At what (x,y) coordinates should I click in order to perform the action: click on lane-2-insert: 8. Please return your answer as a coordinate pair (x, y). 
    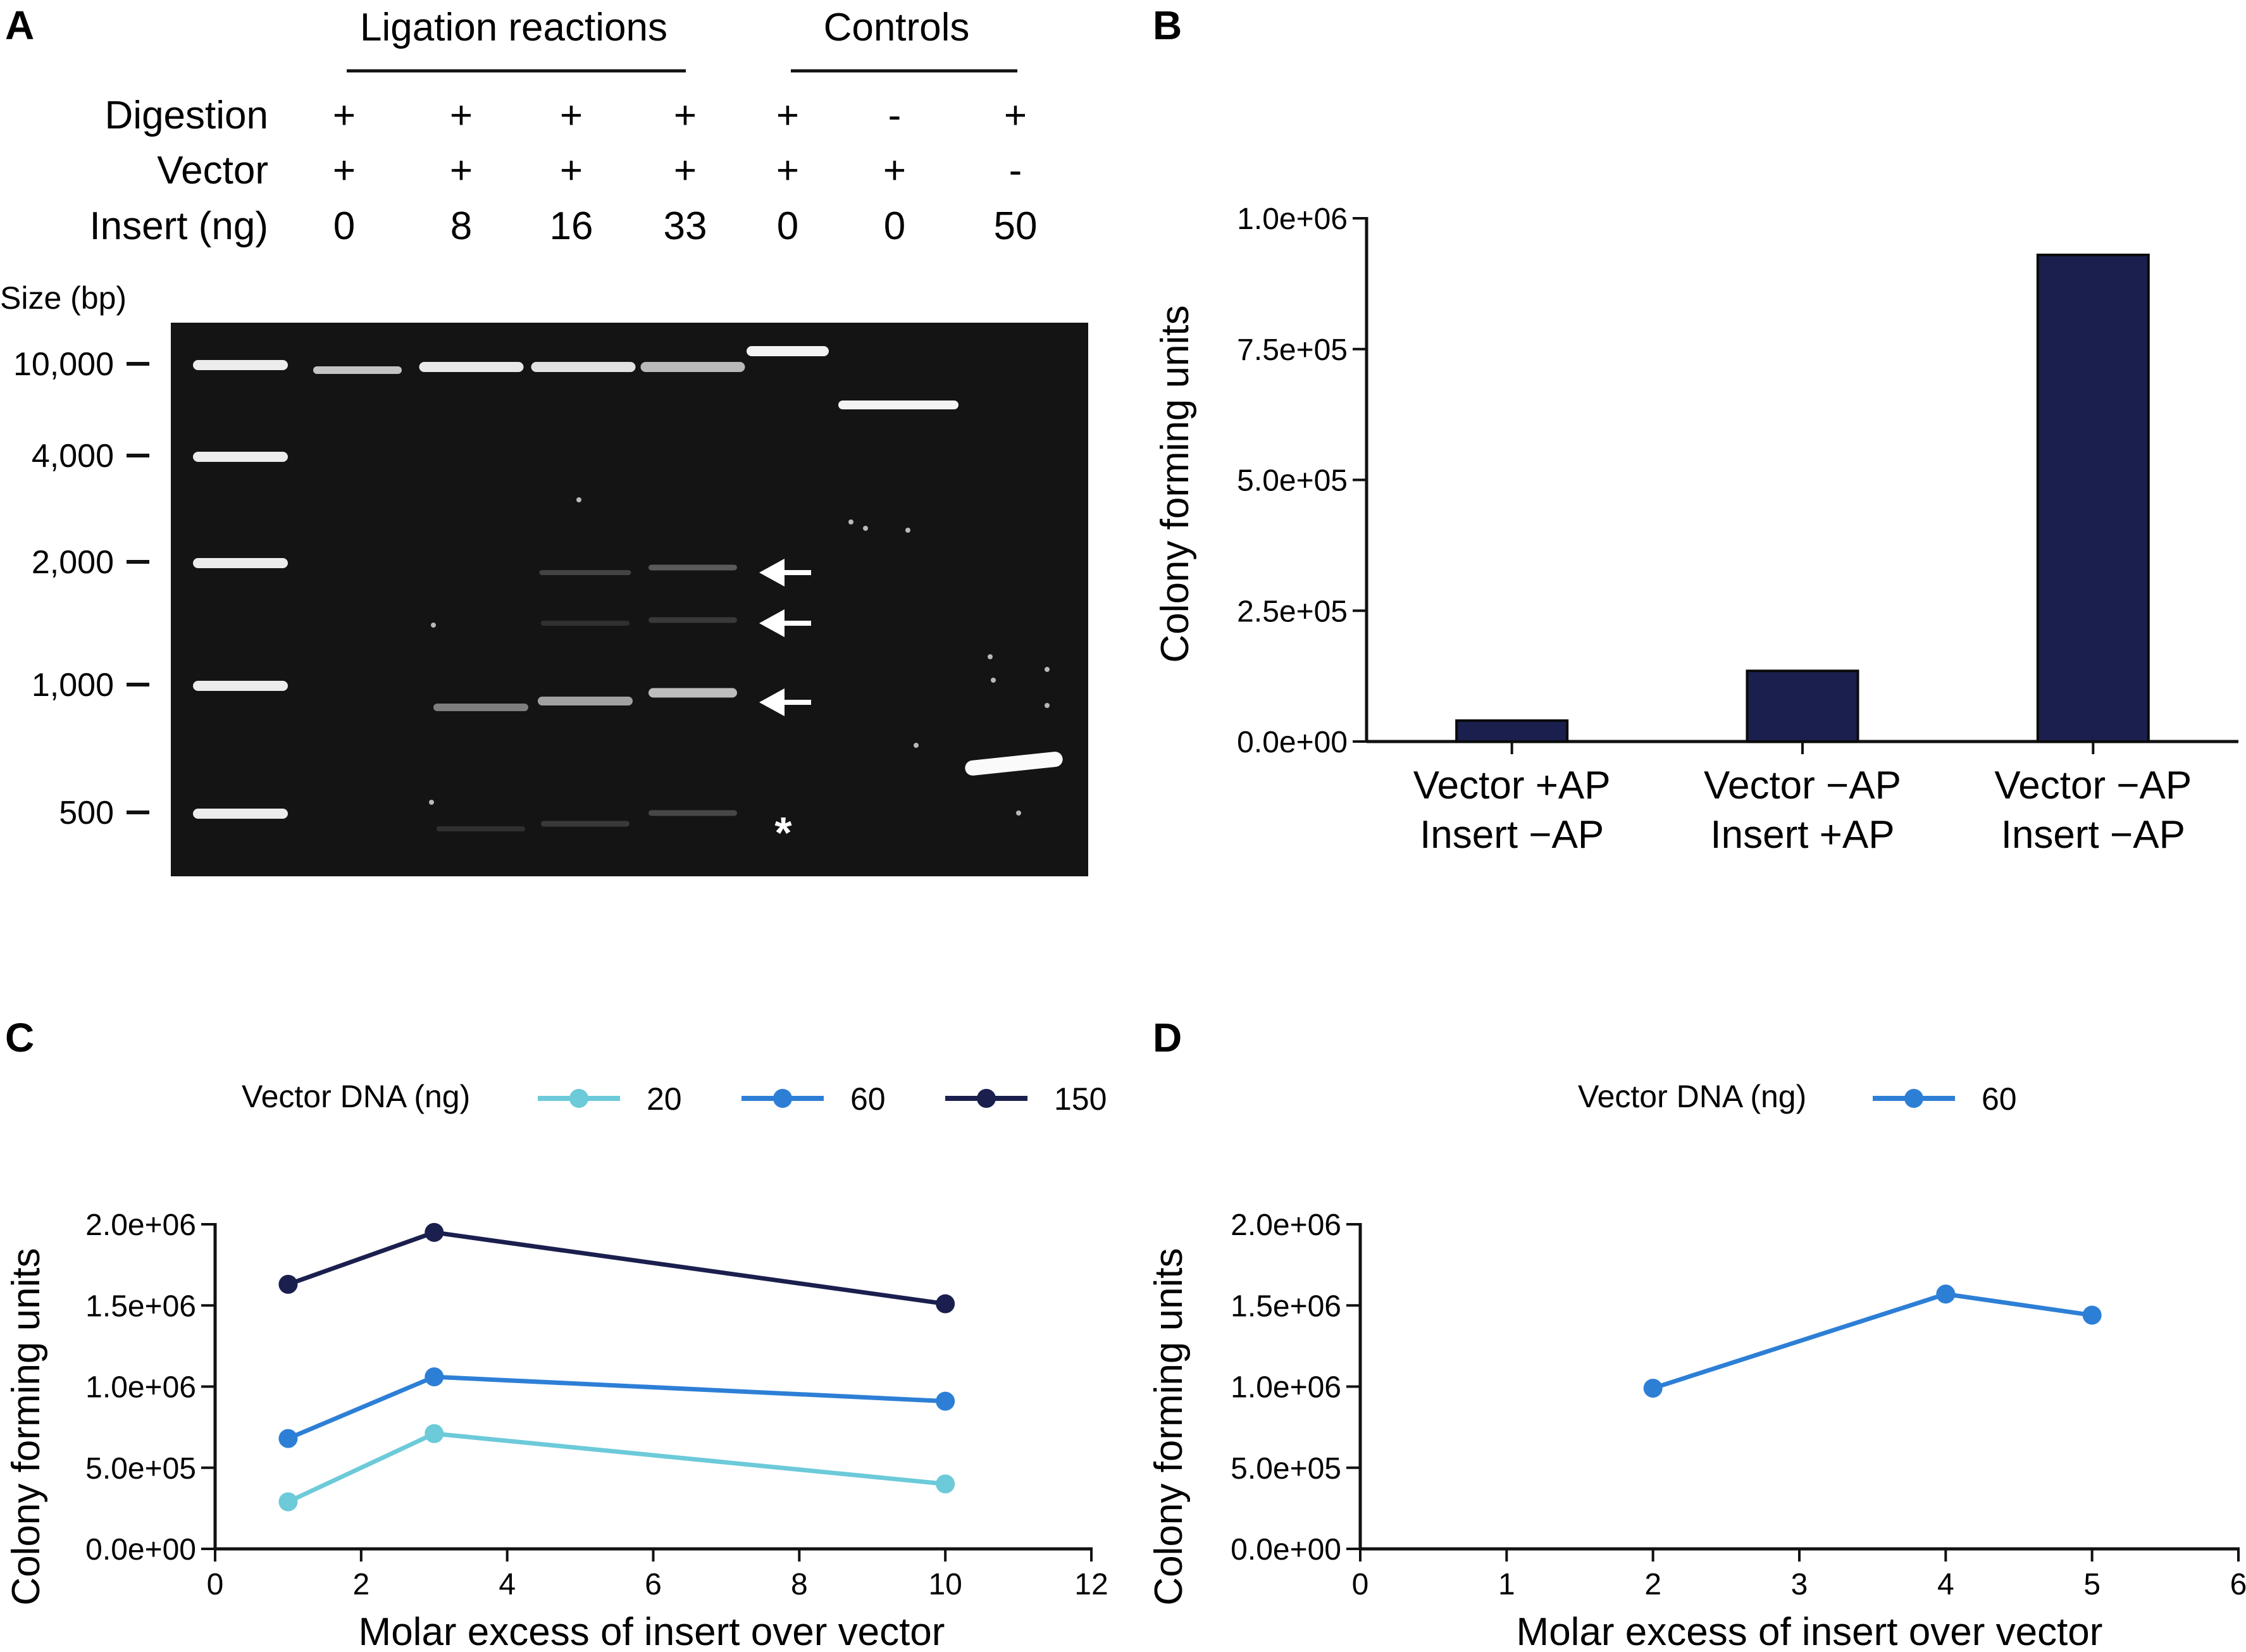
    Looking at the image, I should click on (461, 226).